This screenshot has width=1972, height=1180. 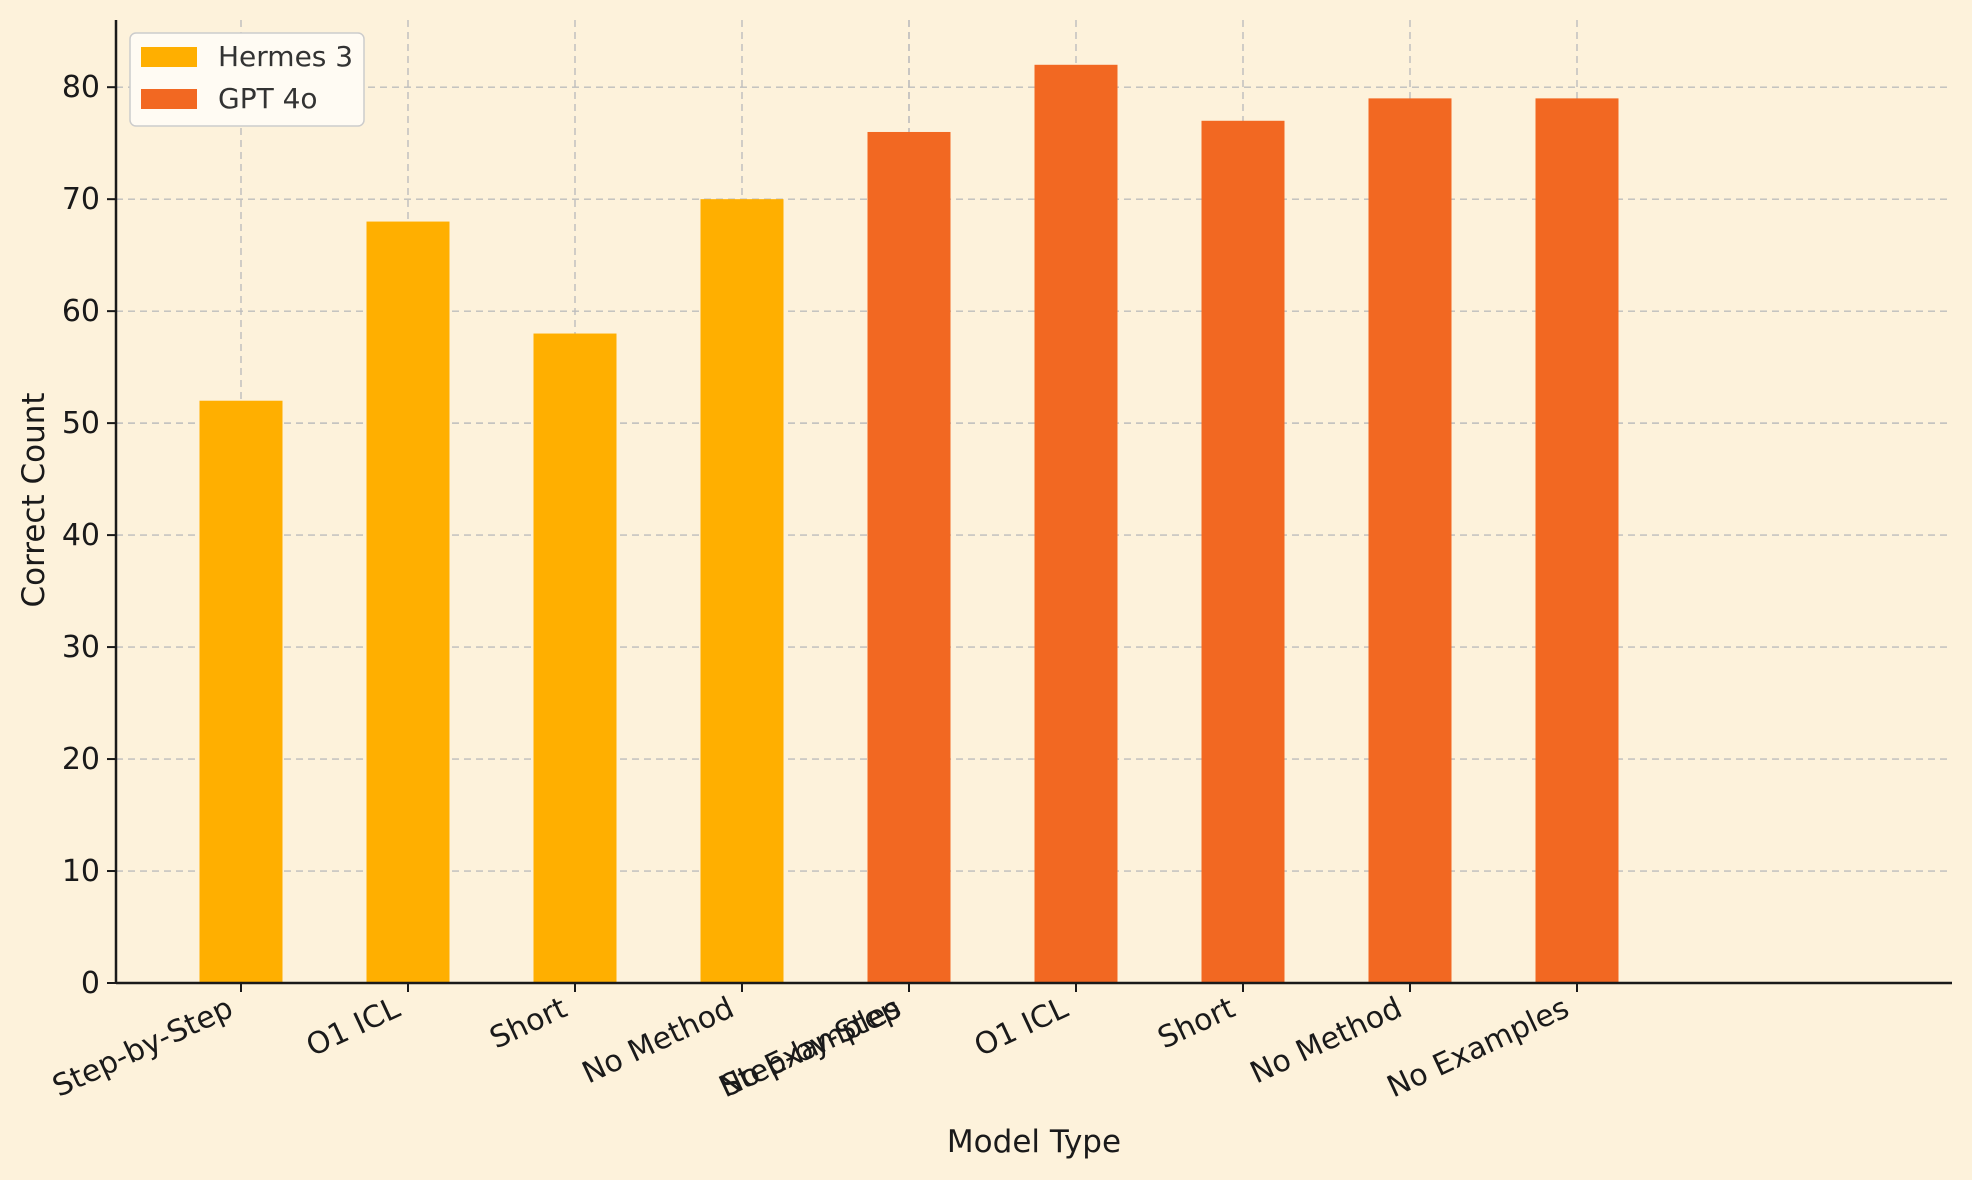 What do you see at coordinates (1243, 552) in the screenshot?
I see `bar-gpt-4o-short` at bounding box center [1243, 552].